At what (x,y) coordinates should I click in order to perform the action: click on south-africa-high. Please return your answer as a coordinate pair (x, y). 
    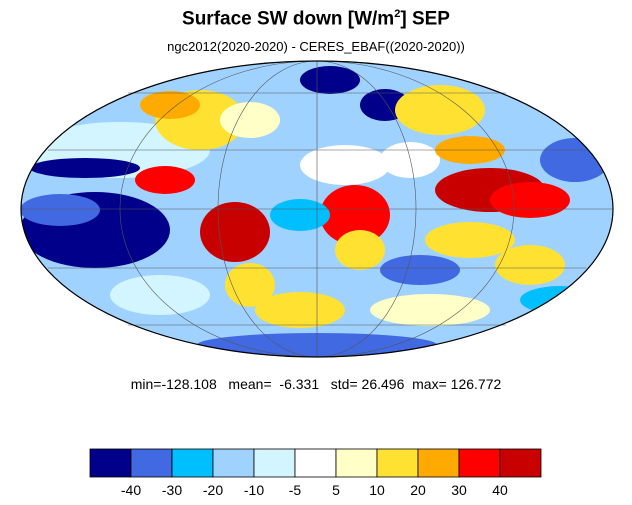
    Looking at the image, I should click on (360, 250).